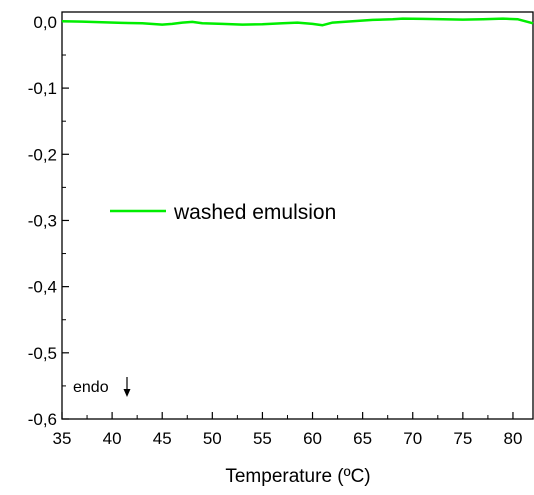 The image size is (534, 495). What do you see at coordinates (42, 287) in the screenshot?
I see `y-tick-label: -0,4` at bounding box center [42, 287].